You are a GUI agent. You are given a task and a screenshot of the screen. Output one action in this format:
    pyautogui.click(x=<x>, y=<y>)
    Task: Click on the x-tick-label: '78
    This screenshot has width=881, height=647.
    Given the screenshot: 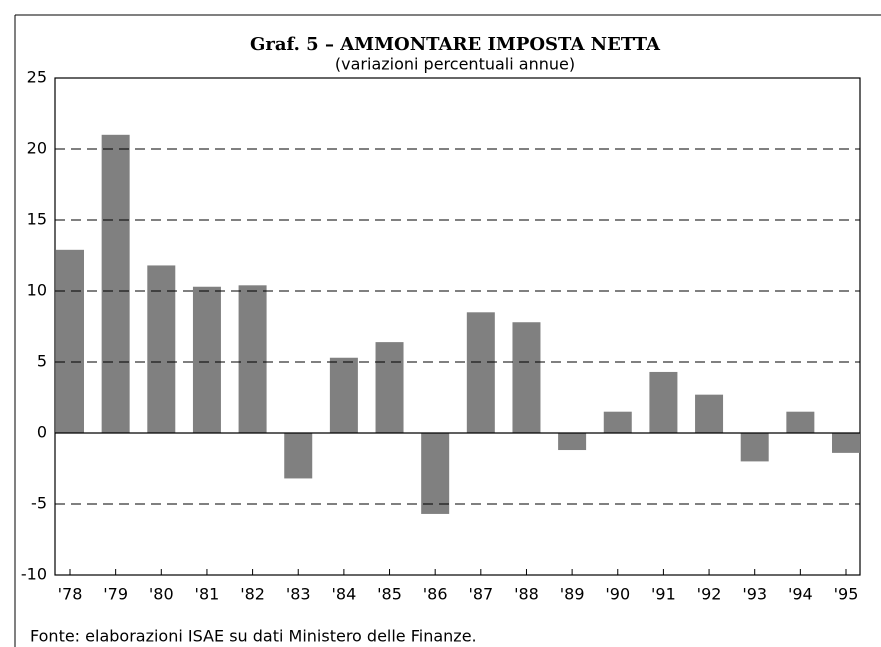 What is the action you would take?
    pyautogui.click(x=70, y=594)
    